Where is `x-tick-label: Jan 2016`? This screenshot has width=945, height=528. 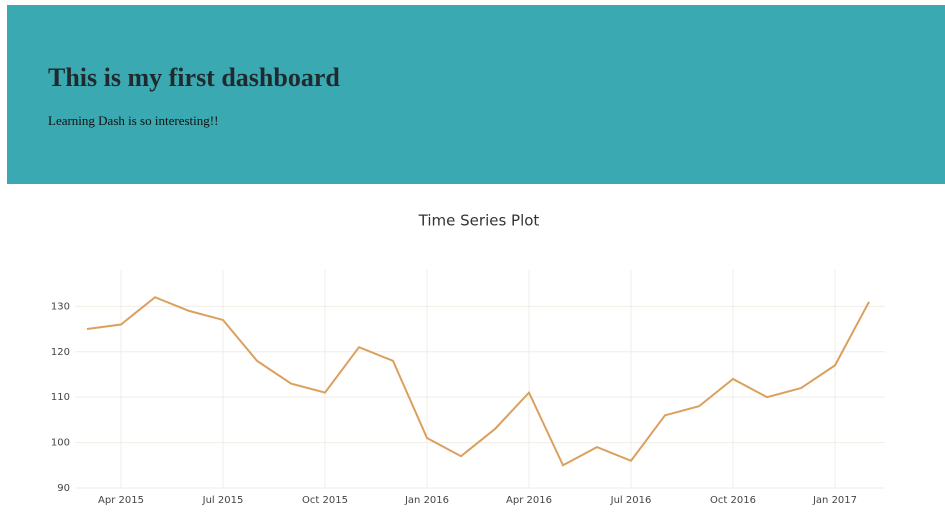 x-tick-label: Jan 2016 is located at coordinates (426, 500).